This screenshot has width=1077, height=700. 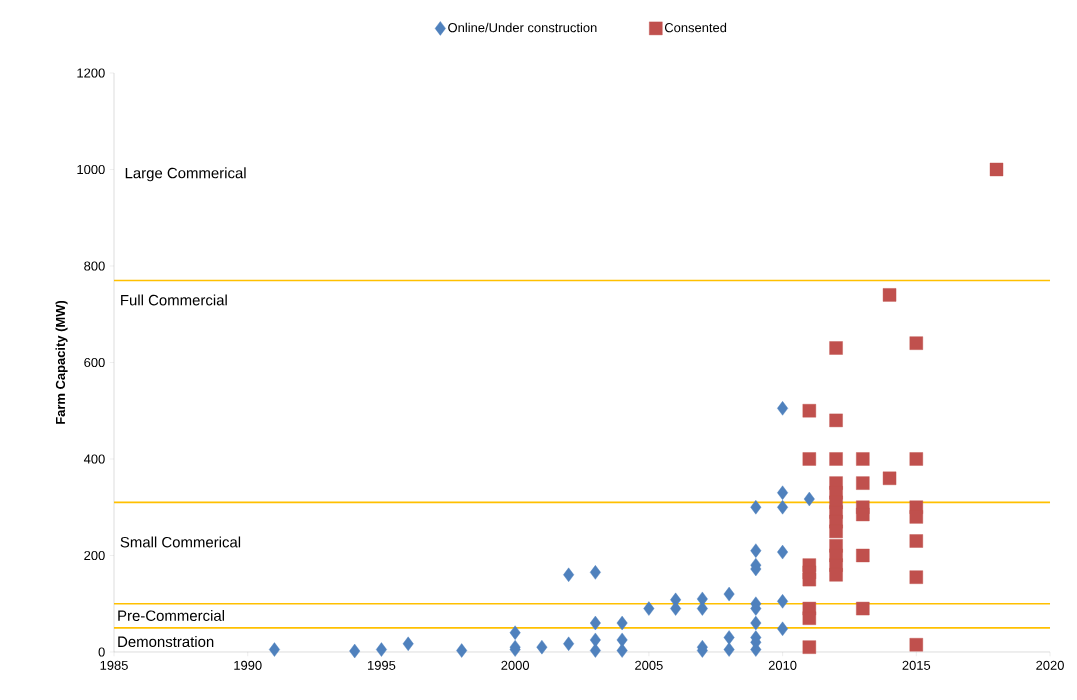 What do you see at coordinates (649, 665) in the screenshot?
I see `x-tick-label: 2005` at bounding box center [649, 665].